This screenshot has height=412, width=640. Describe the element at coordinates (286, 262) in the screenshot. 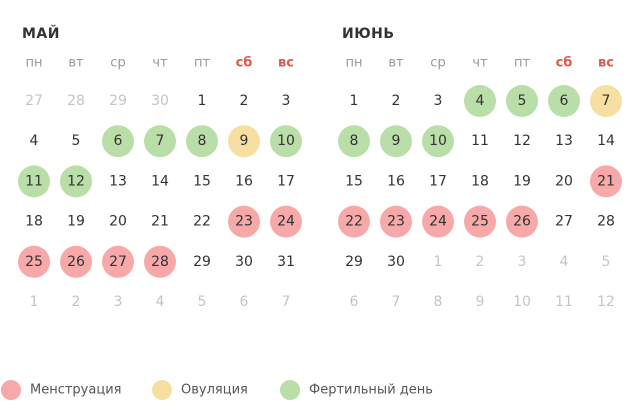

I see `day: 31` at that location.